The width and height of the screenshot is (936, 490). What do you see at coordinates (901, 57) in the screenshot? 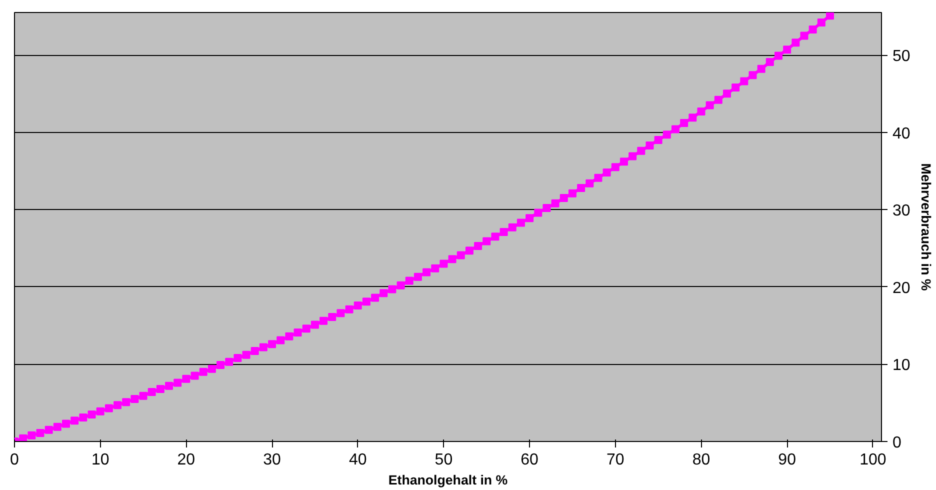
I see `y-tick-label: 50` at bounding box center [901, 57].